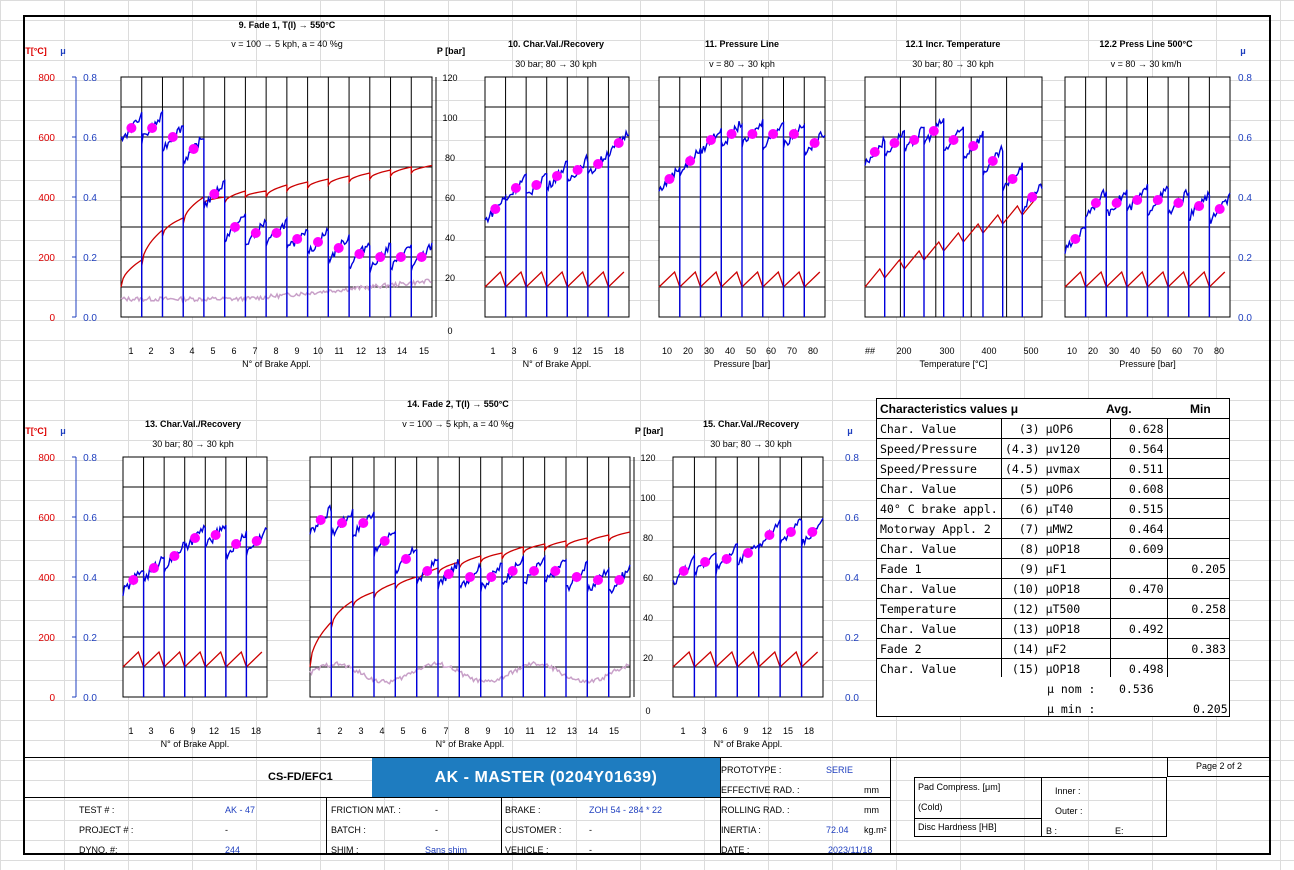 This screenshot has height=870, width=1294. I want to click on customer-label: CUSTOMER :, so click(533, 830).